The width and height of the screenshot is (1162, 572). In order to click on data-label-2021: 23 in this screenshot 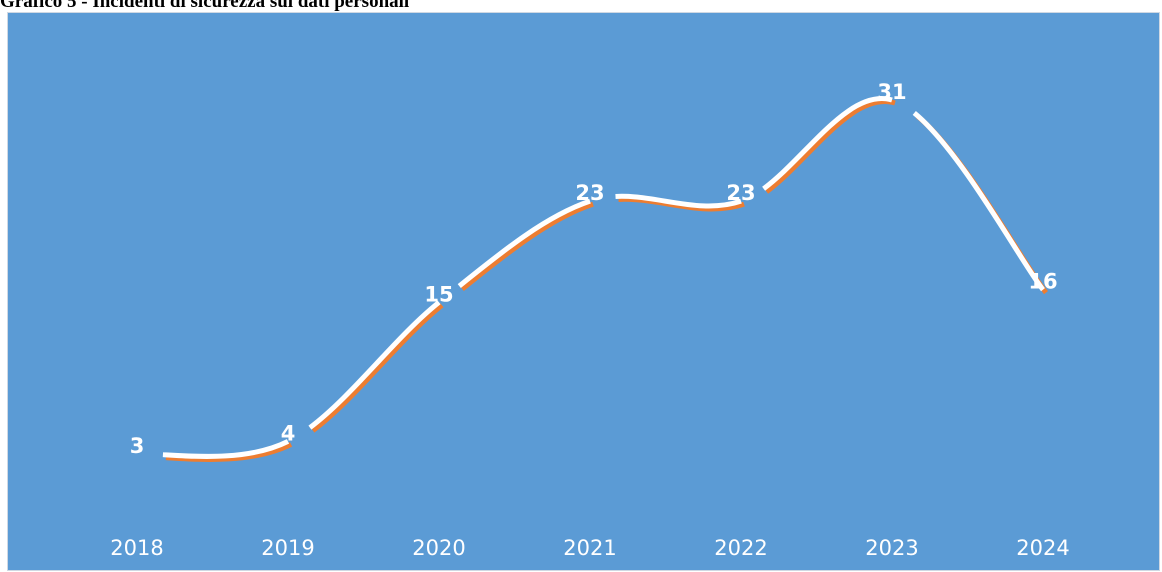, I will do `click(589, 193)`.